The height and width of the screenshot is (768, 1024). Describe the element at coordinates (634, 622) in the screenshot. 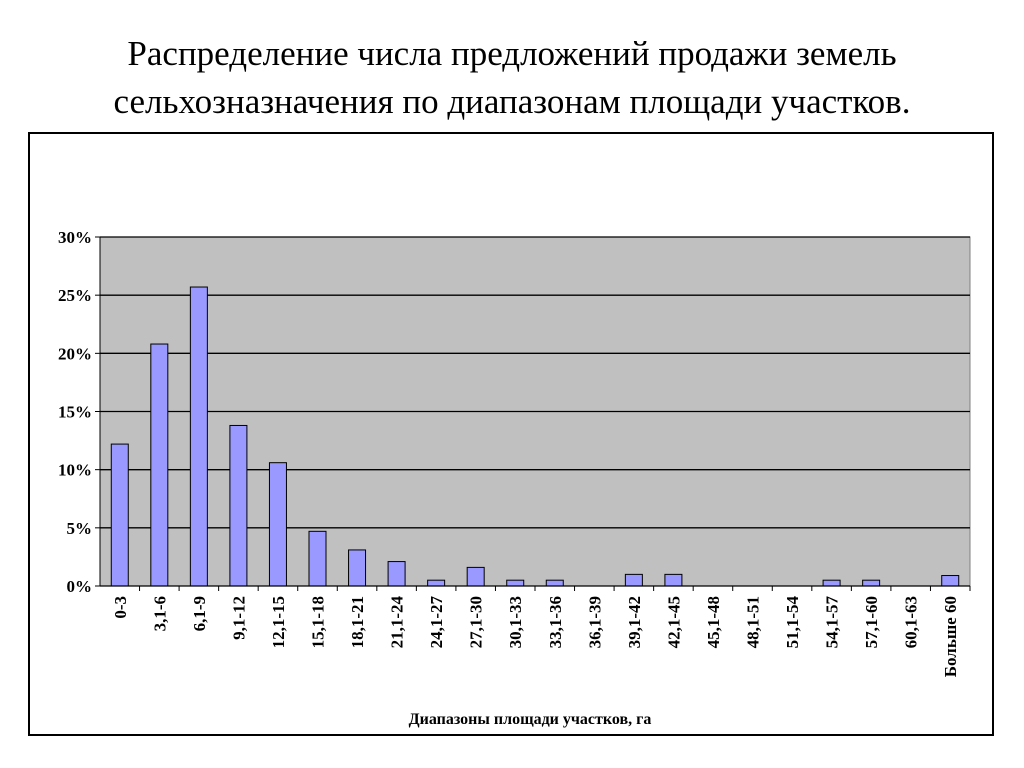

I see `x-category-label: 39,1-42` at that location.